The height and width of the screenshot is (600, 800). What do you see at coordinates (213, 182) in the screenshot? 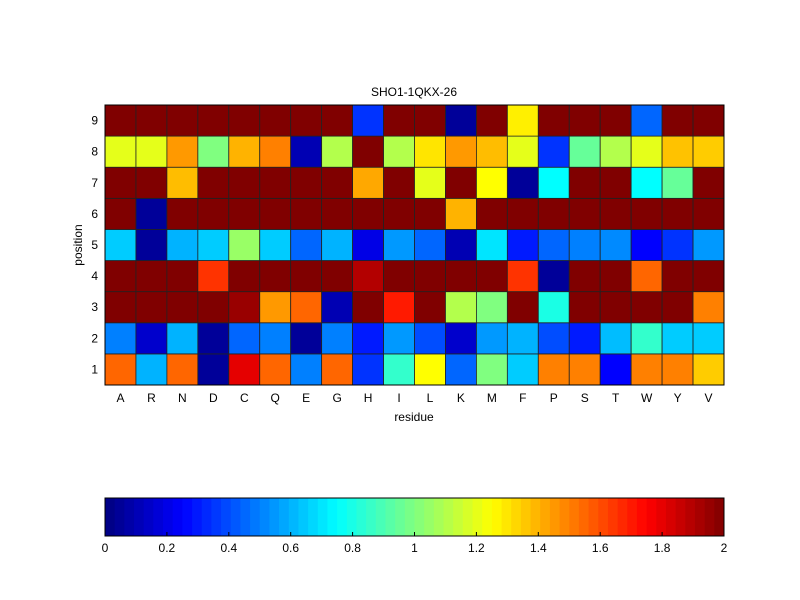
I see `cell-7-D` at bounding box center [213, 182].